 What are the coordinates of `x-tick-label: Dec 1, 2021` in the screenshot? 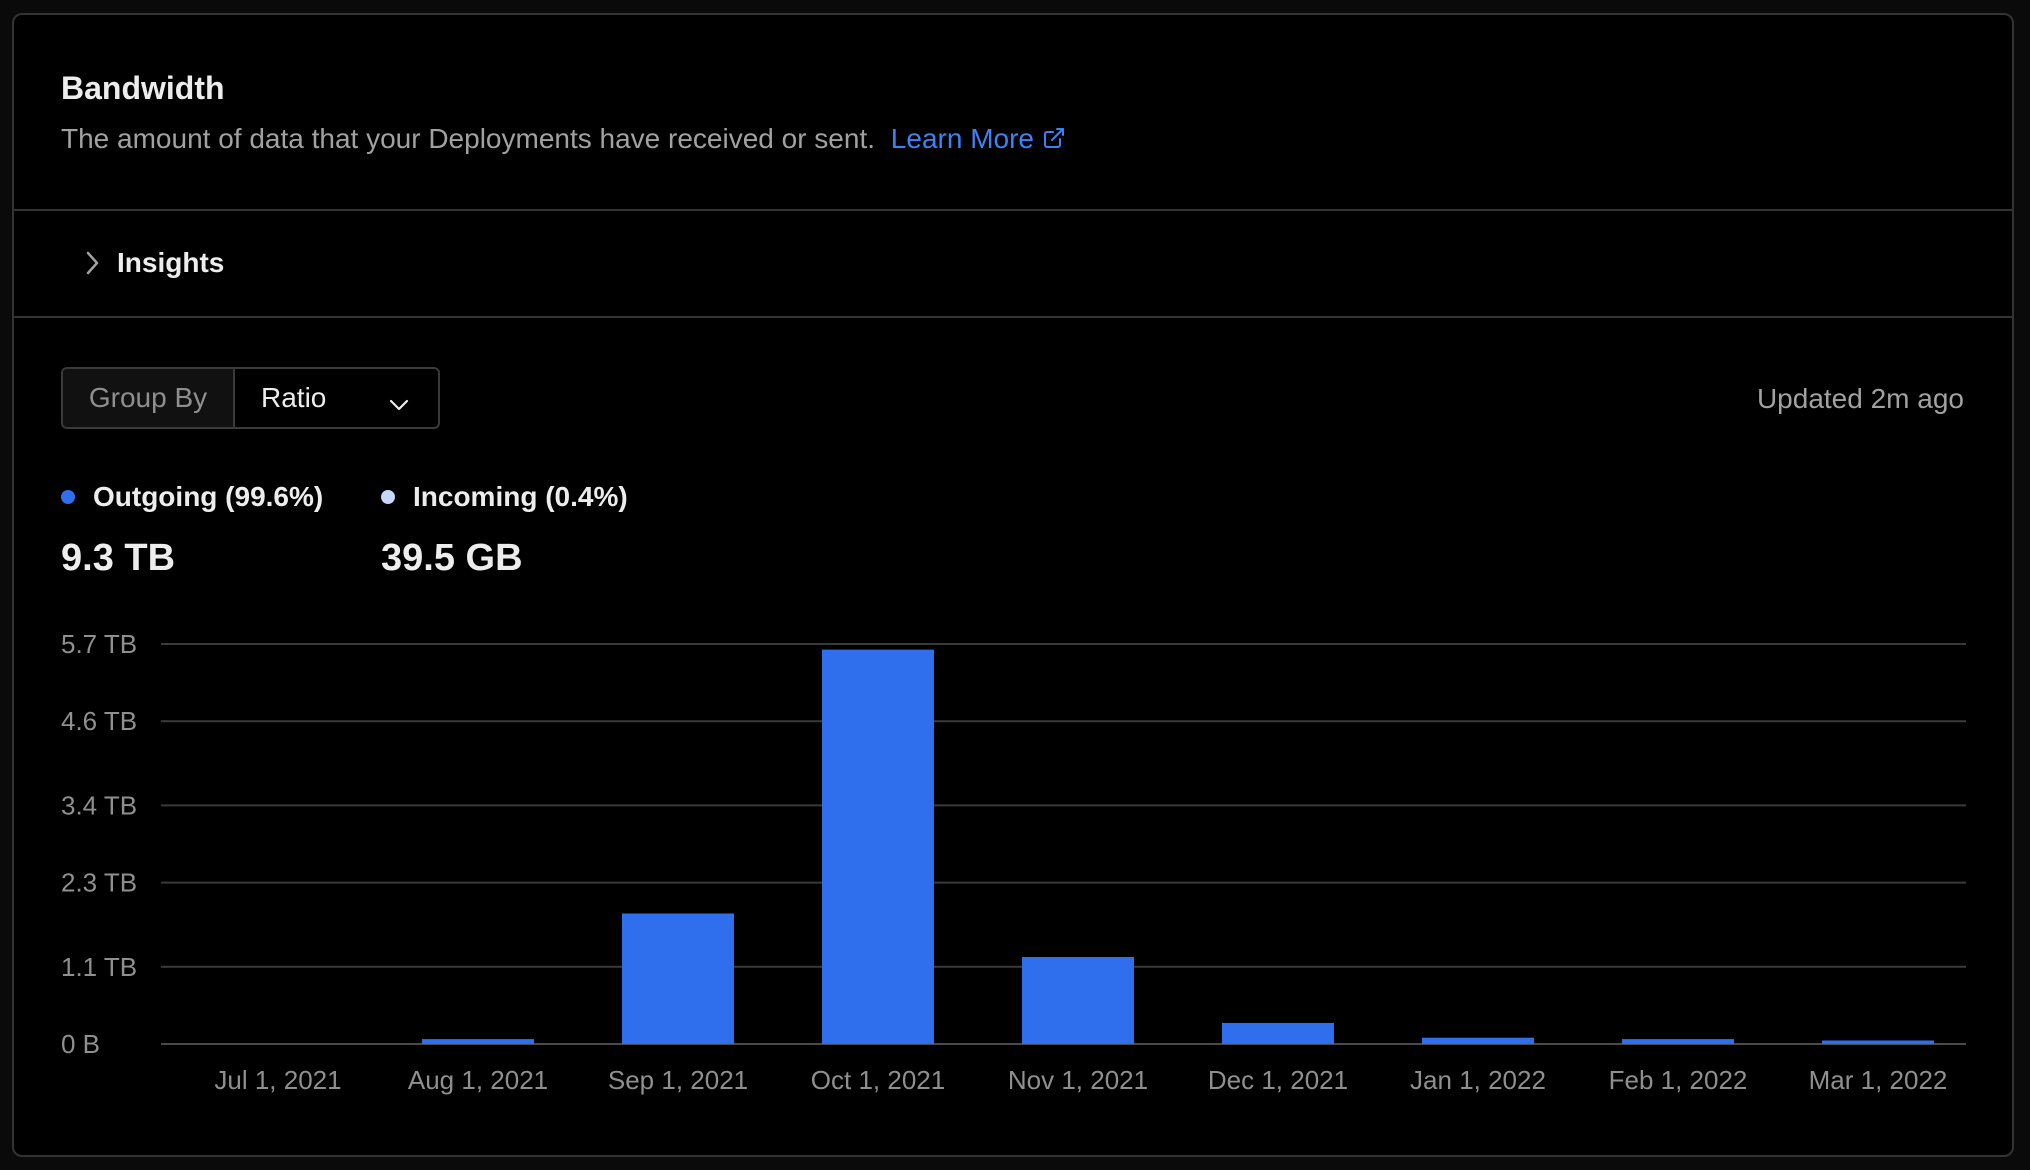 It's located at (1278, 1080).